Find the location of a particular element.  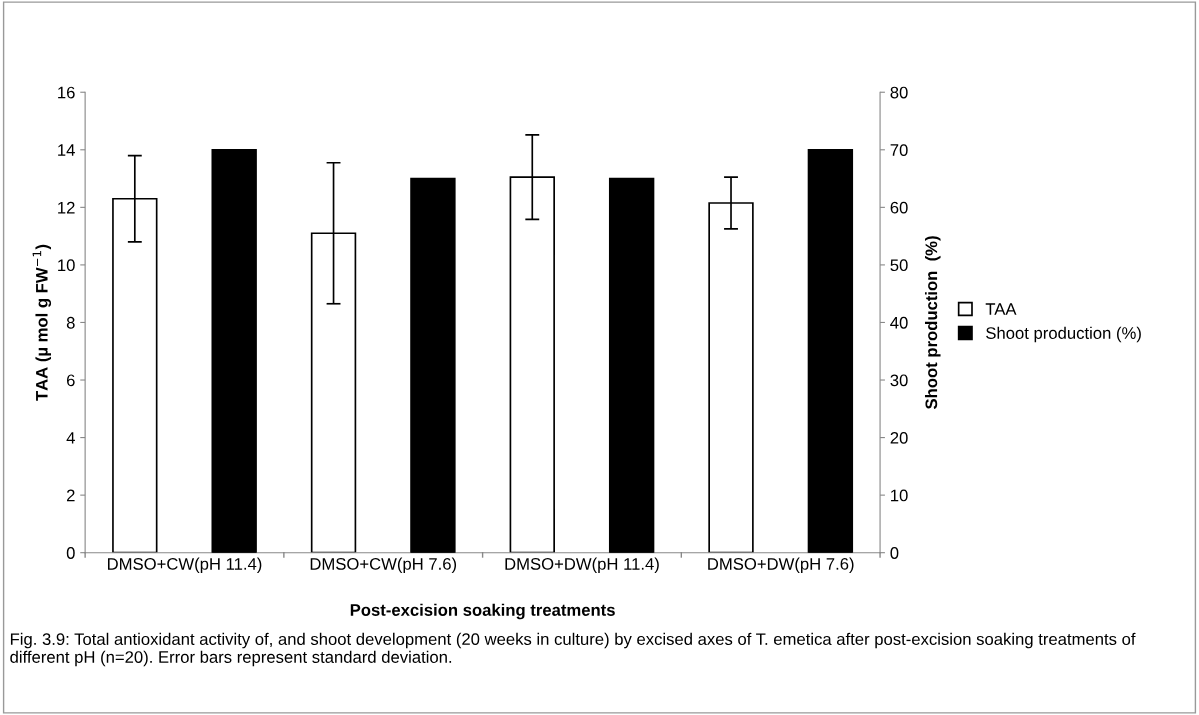

x-tick-label: DMSO+CW(pH 7.6) is located at coordinates (383, 565).